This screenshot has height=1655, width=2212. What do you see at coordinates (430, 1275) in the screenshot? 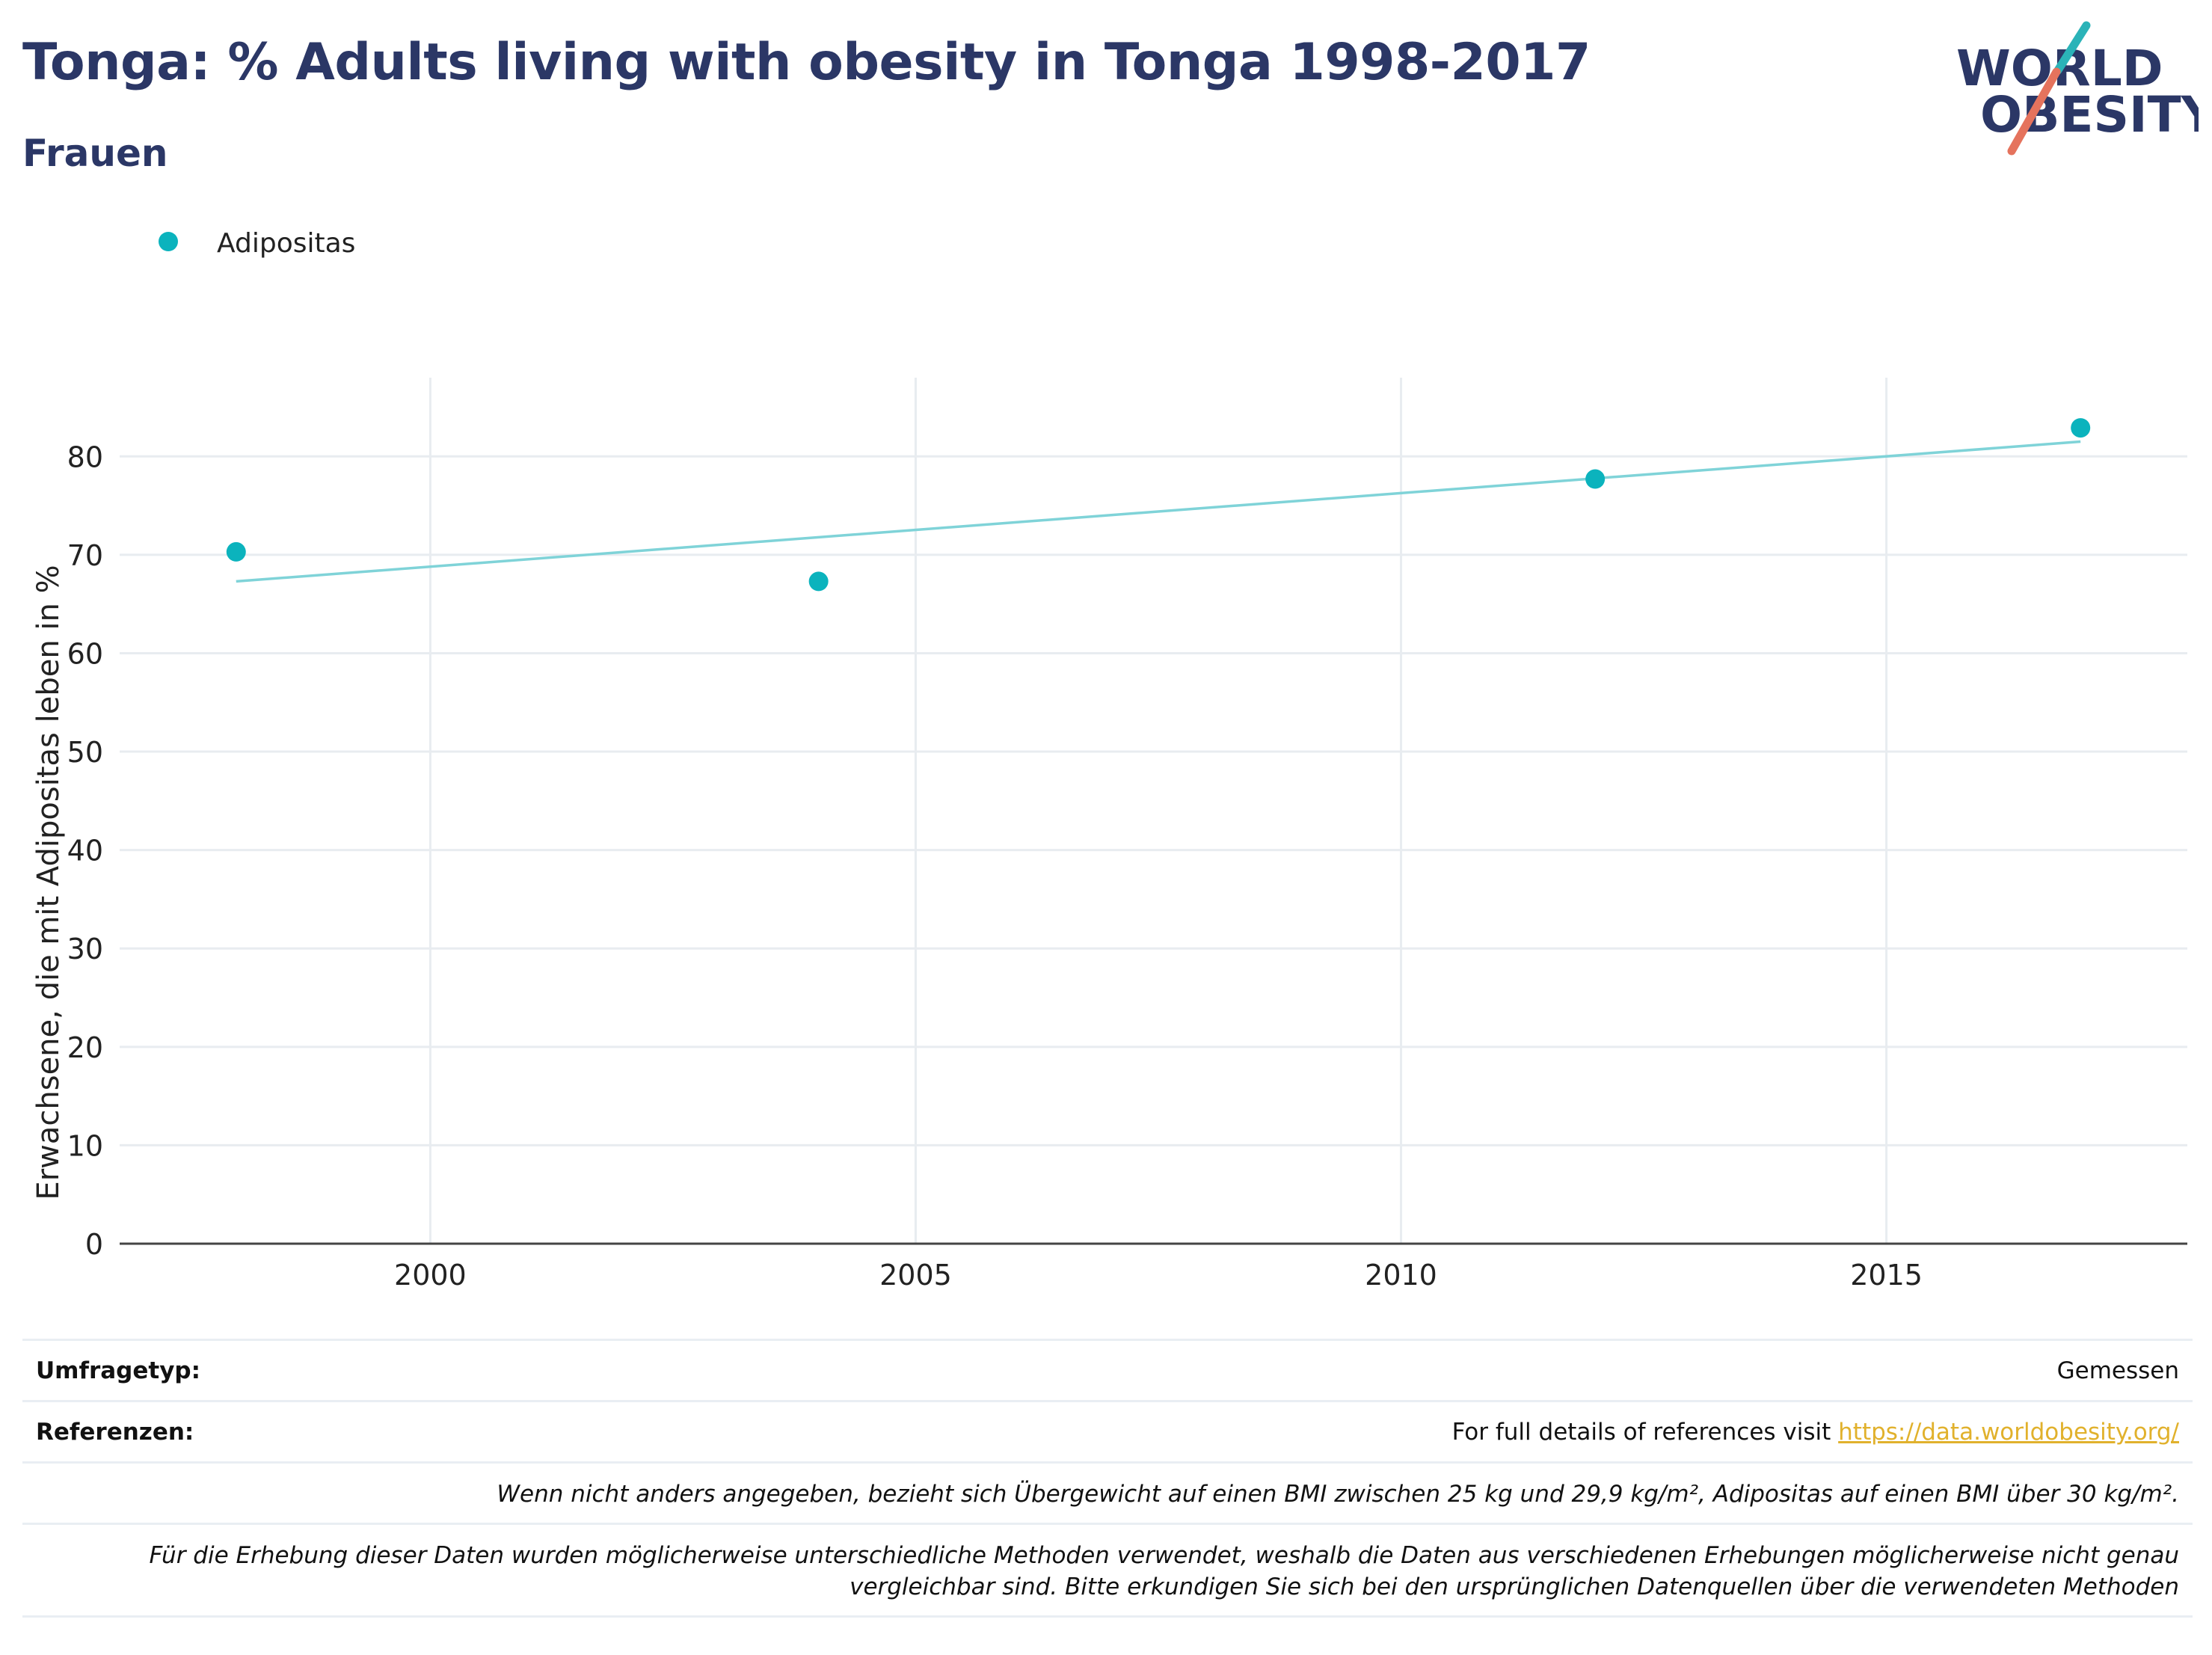
I see `x-tick-label: 2000` at bounding box center [430, 1275].